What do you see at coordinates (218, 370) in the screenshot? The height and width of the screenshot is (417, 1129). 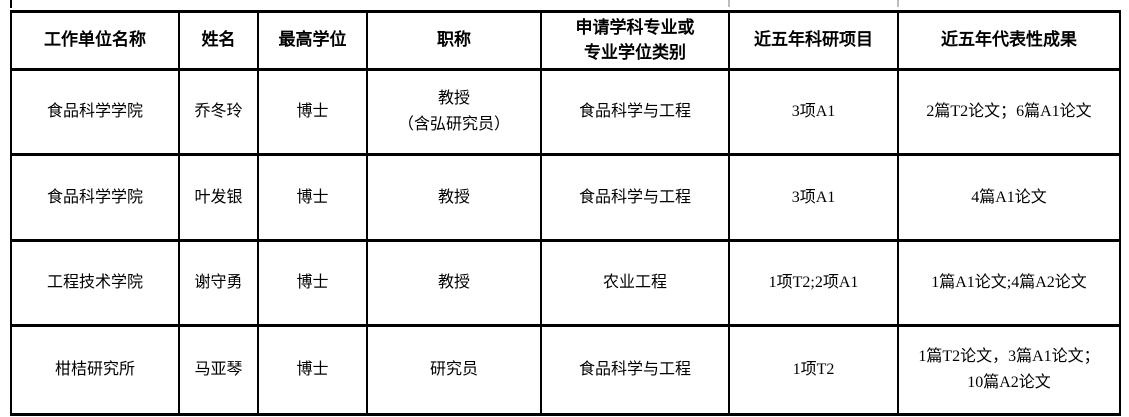 I see `cell-name: 马亚琴` at bounding box center [218, 370].